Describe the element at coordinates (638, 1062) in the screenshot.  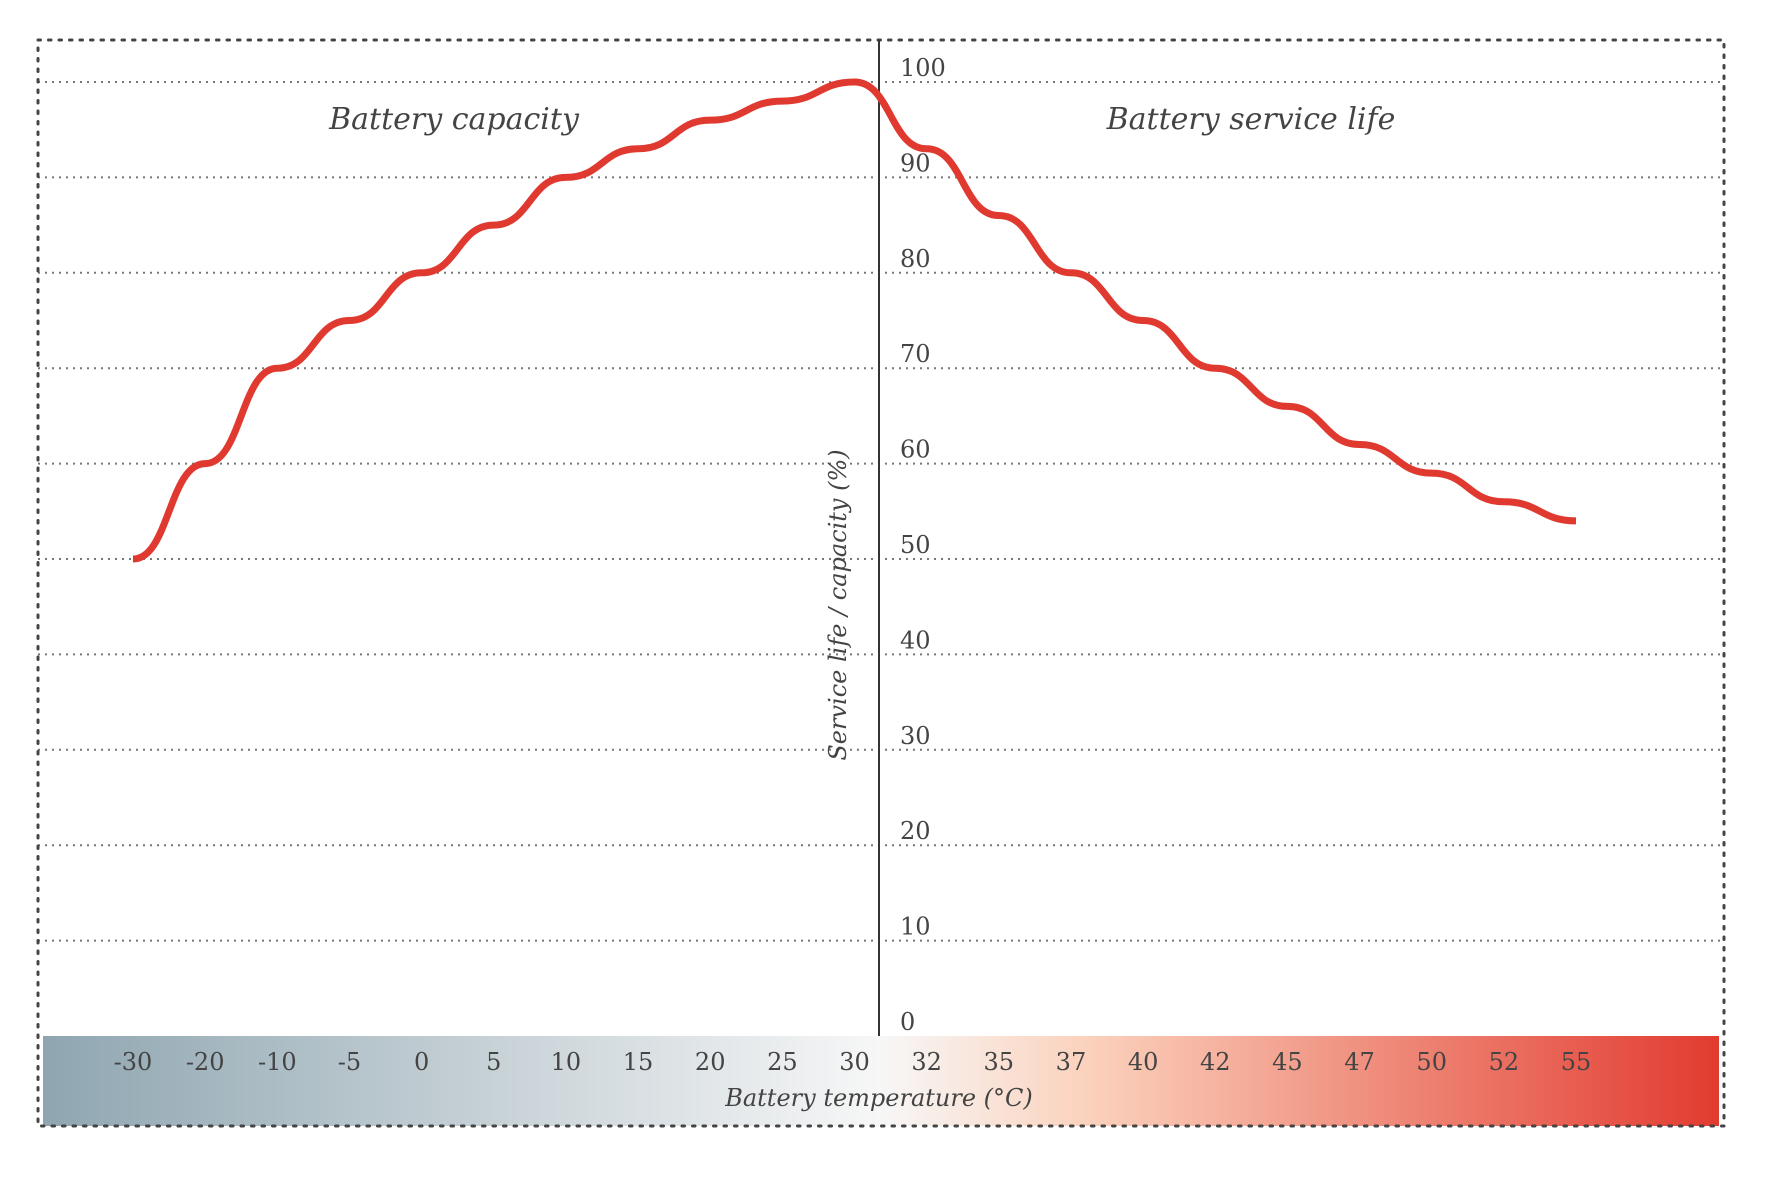
I see `x-tick-label: 15` at that location.